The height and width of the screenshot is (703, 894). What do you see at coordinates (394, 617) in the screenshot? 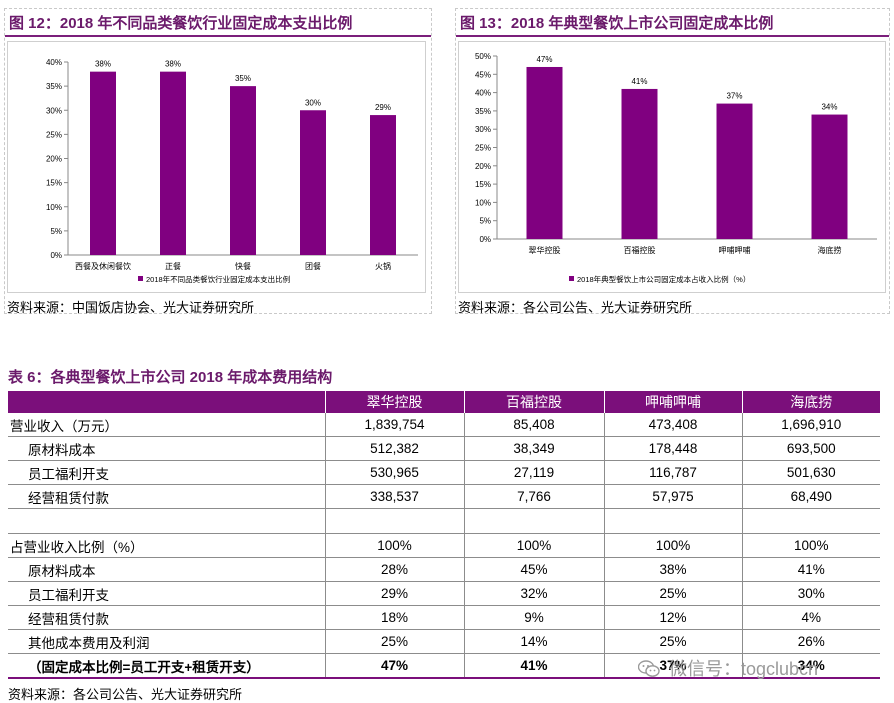
I see `cell-value: 18%` at bounding box center [394, 617].